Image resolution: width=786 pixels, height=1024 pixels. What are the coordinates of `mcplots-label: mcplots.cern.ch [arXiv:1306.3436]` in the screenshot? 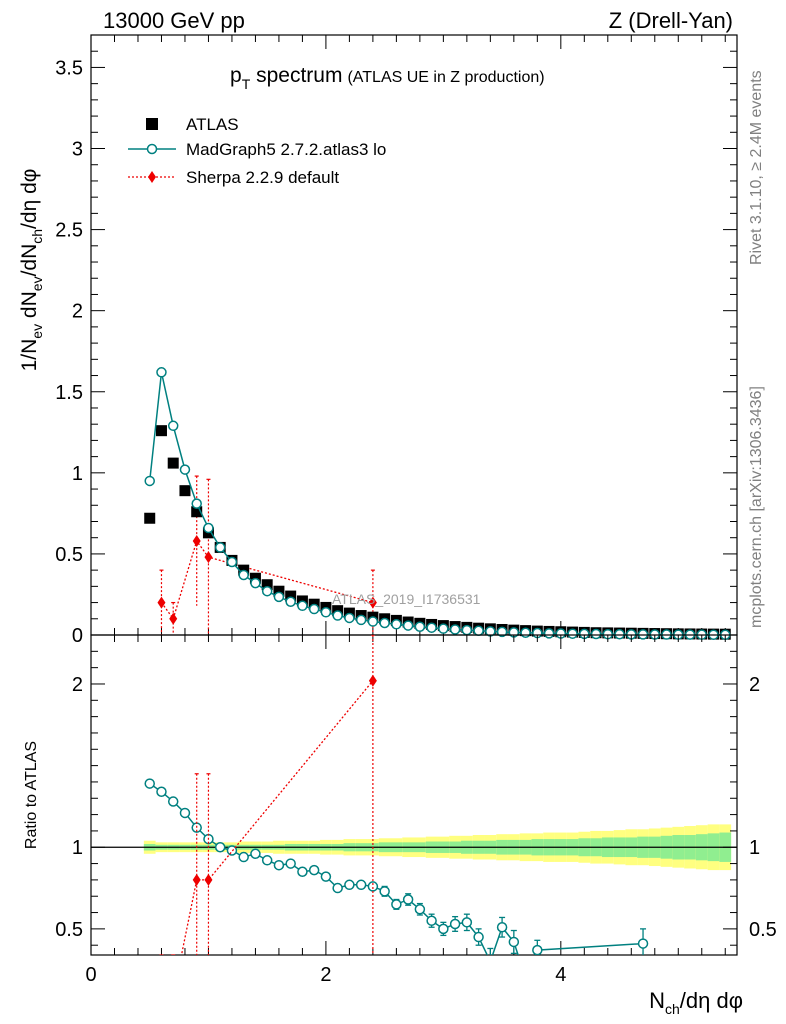 It's located at (756, 507).